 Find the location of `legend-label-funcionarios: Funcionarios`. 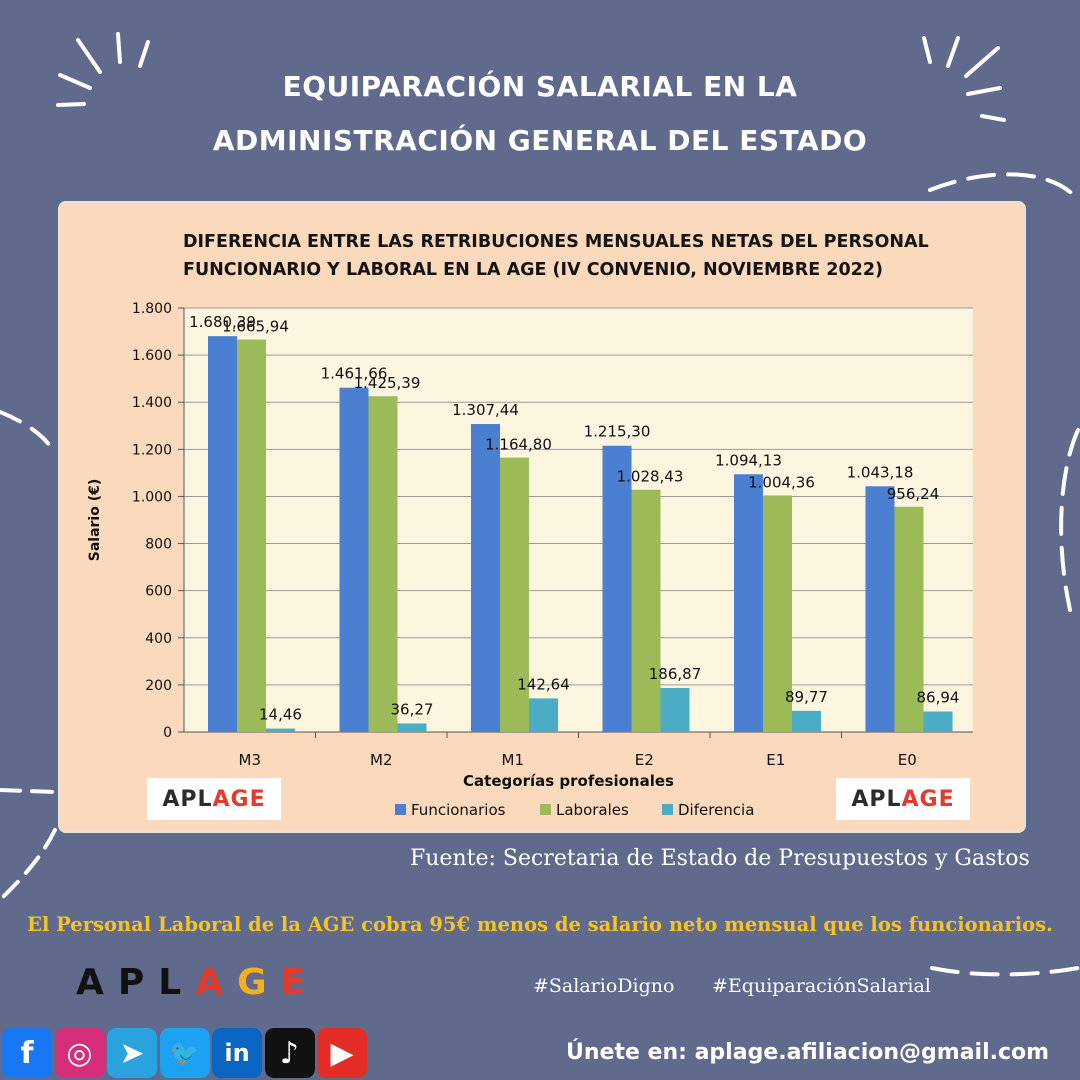

legend-label-funcionarios: Funcionarios is located at coordinates (458, 810).